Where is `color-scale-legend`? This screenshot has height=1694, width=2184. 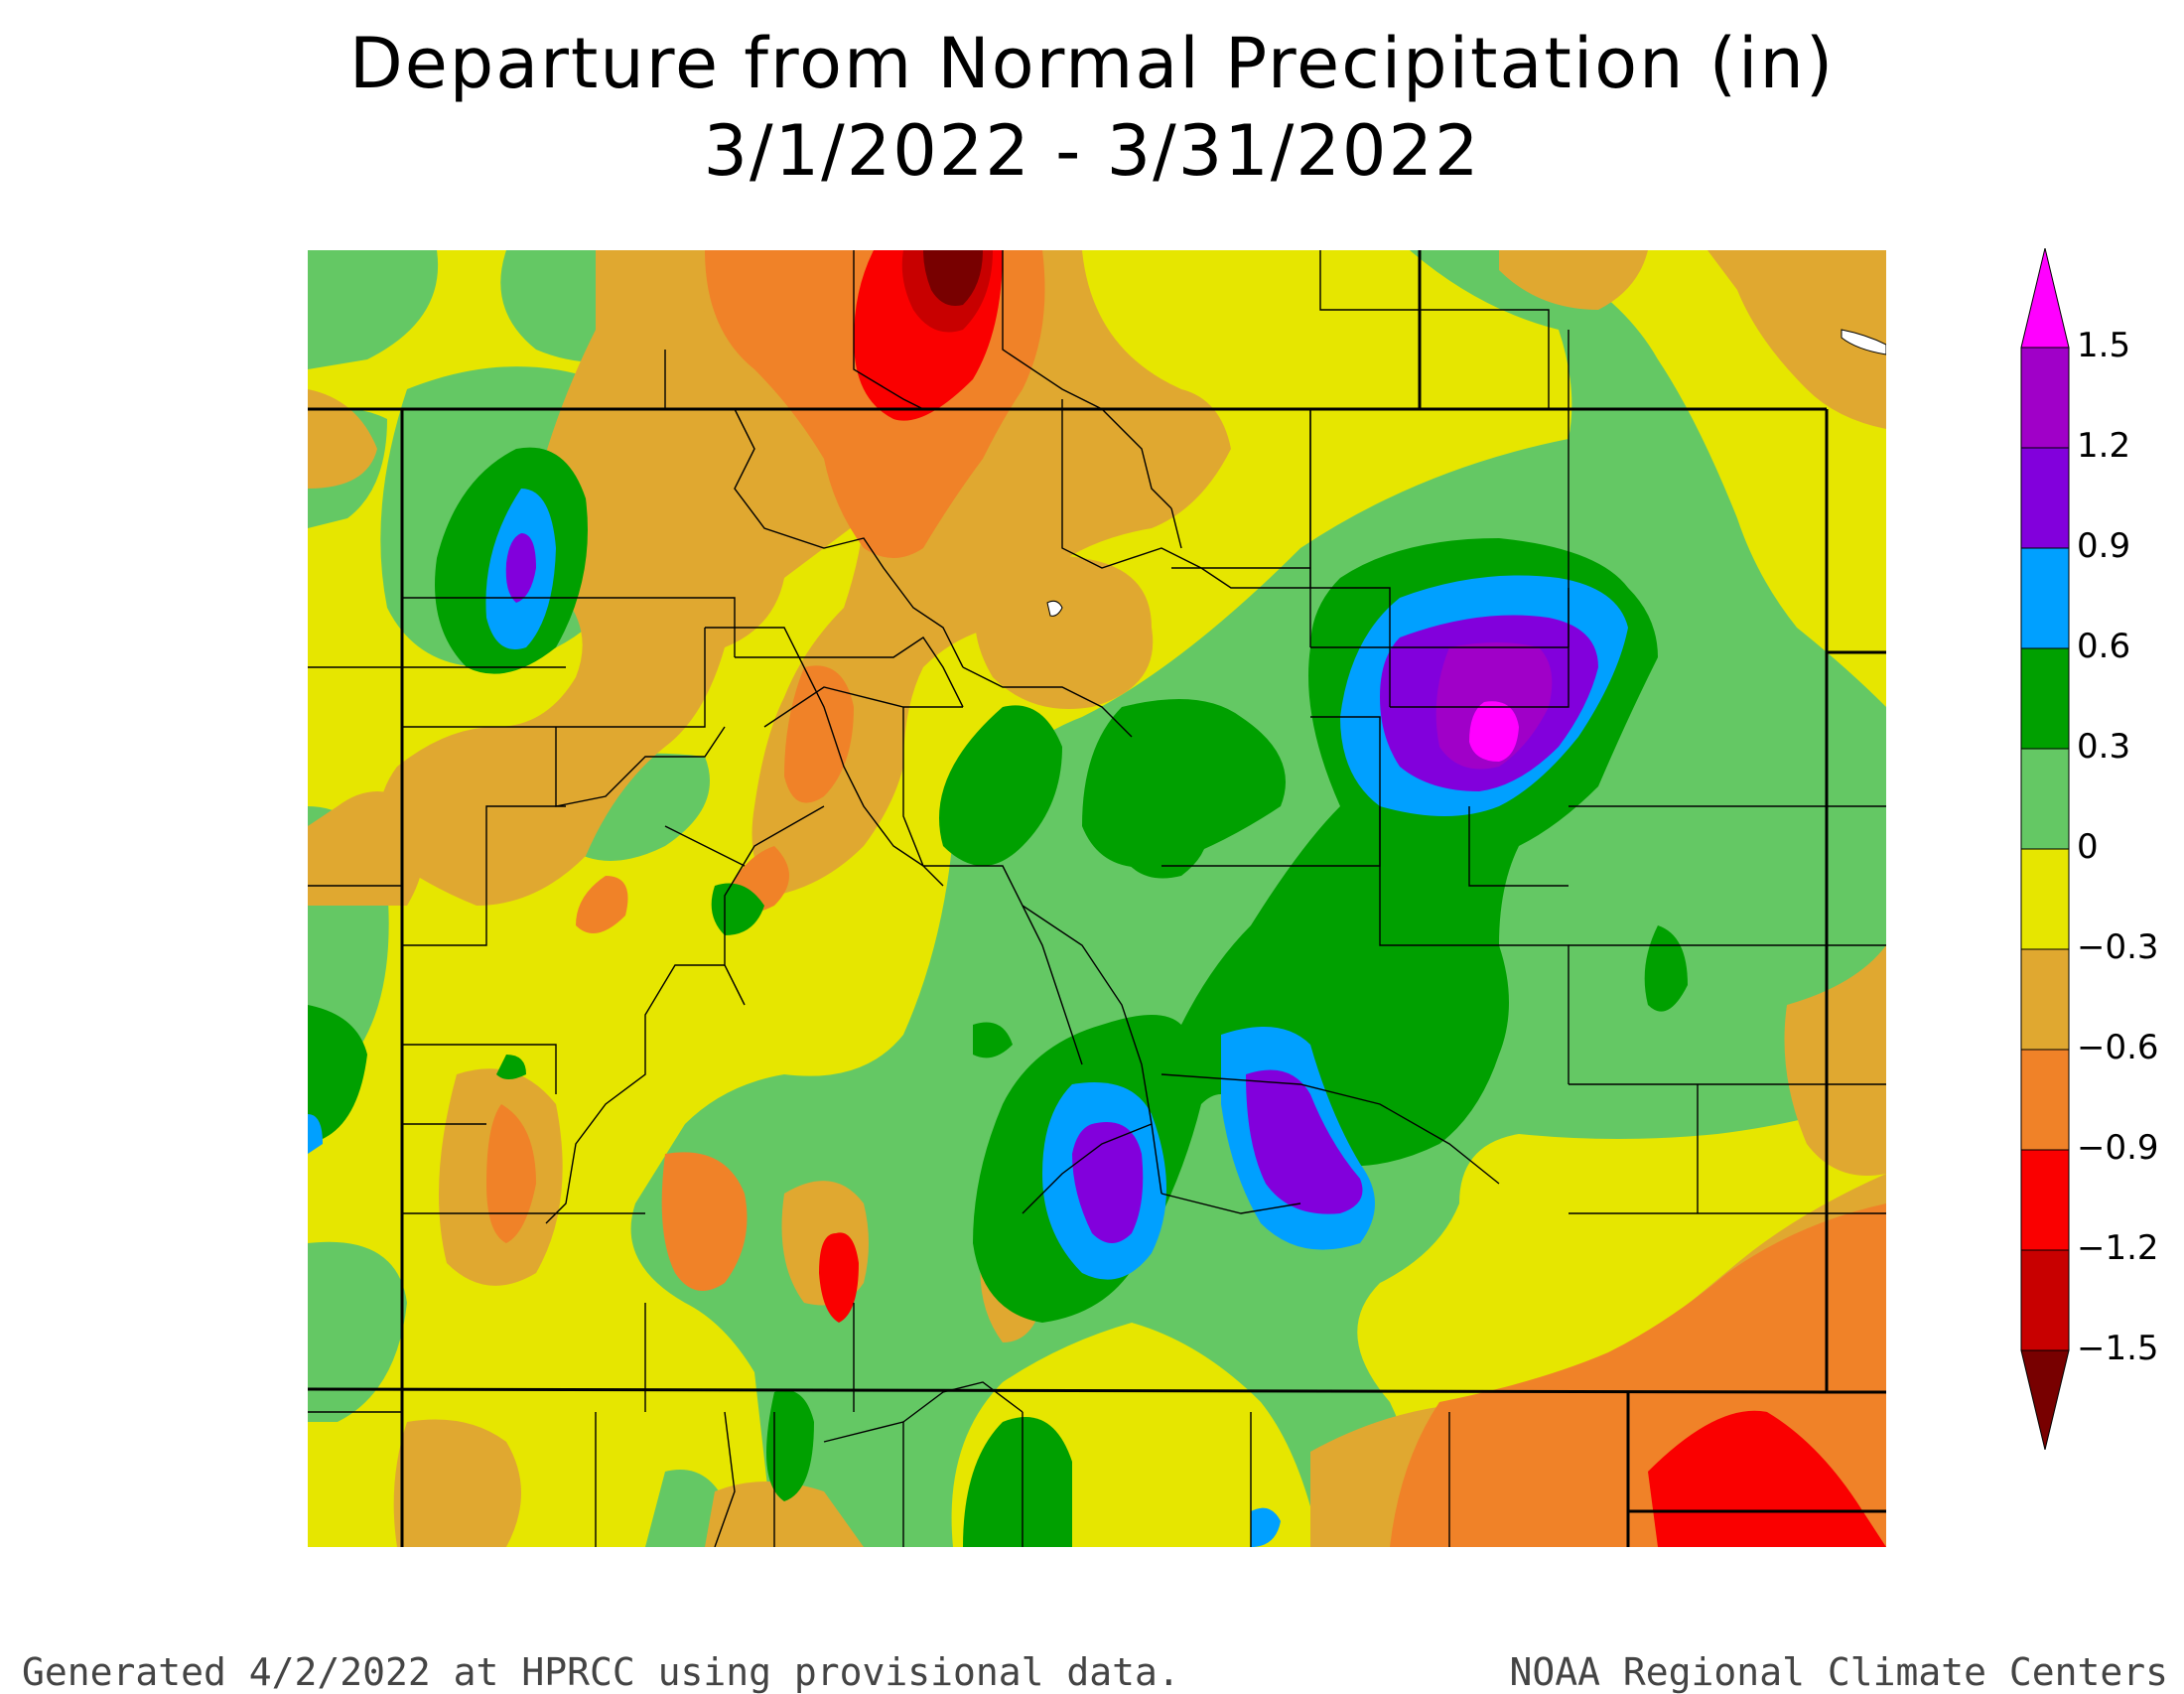
color-scale-legend is located at coordinates (2045, 849).